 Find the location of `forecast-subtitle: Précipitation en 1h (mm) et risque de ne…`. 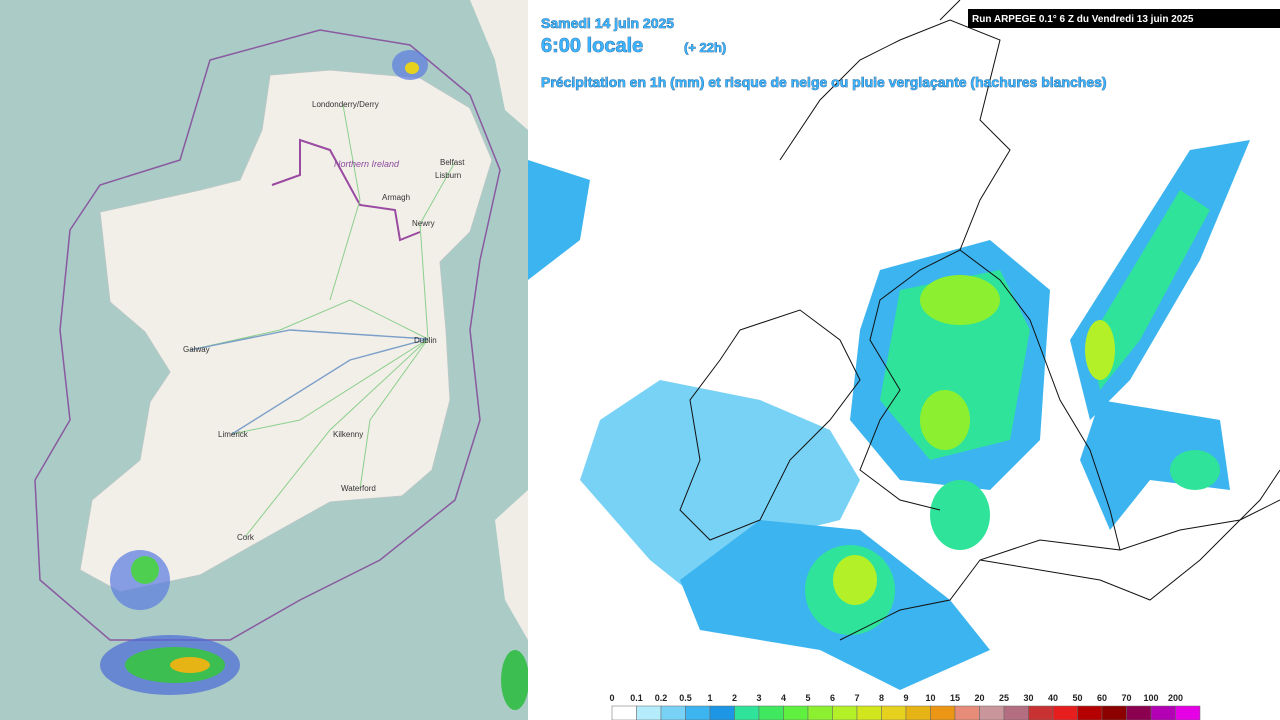

forecast-subtitle: Précipitation en 1h (mm) et risque de ne… is located at coordinates (824, 82).